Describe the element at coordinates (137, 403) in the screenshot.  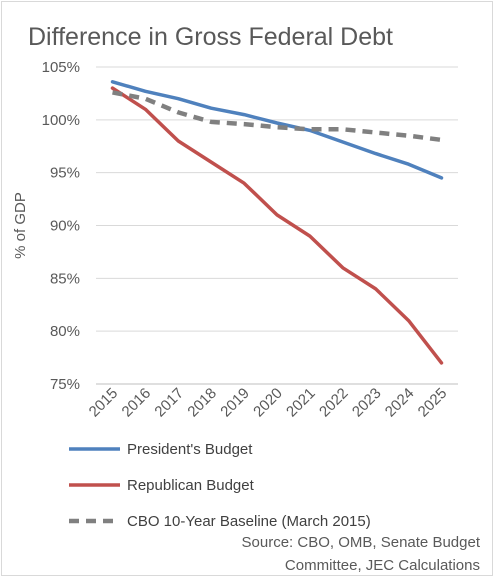
I see `x-tick-label: 2016` at that location.